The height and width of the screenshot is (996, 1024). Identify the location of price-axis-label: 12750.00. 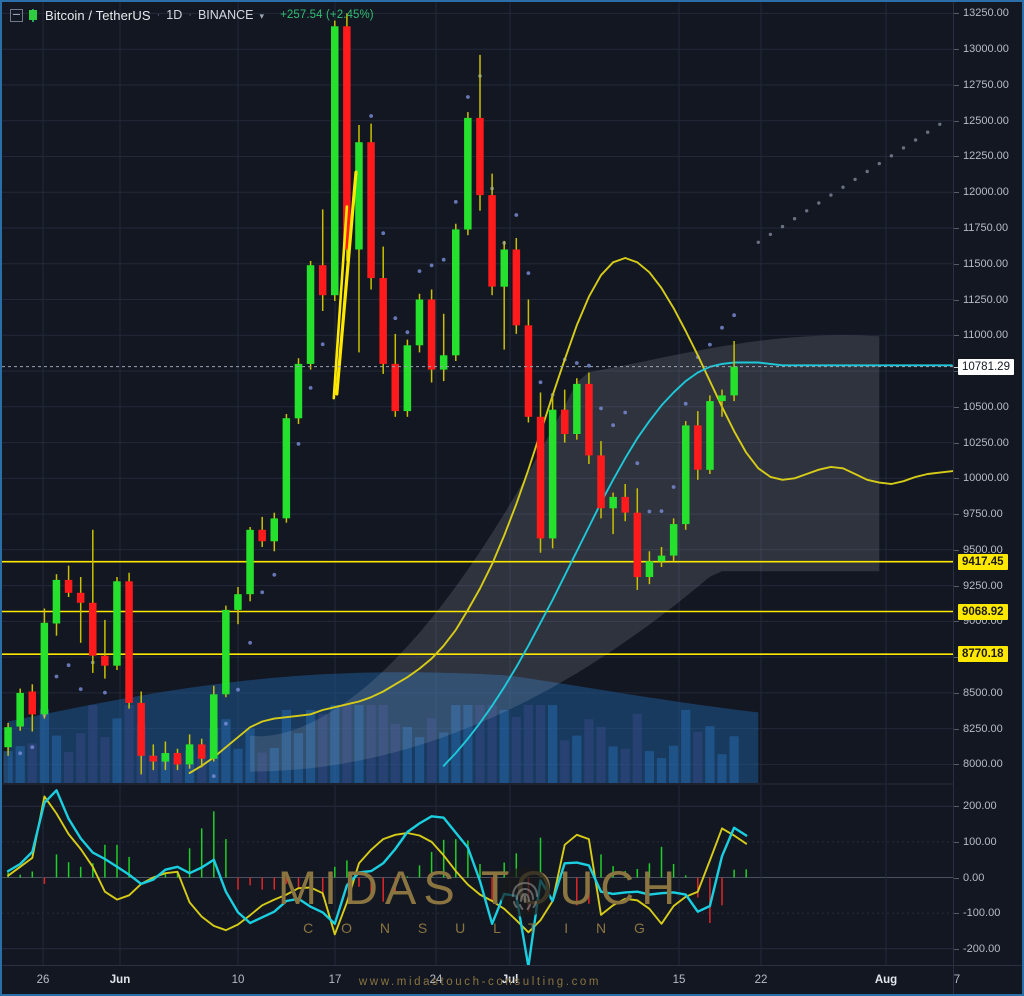
(986, 84).